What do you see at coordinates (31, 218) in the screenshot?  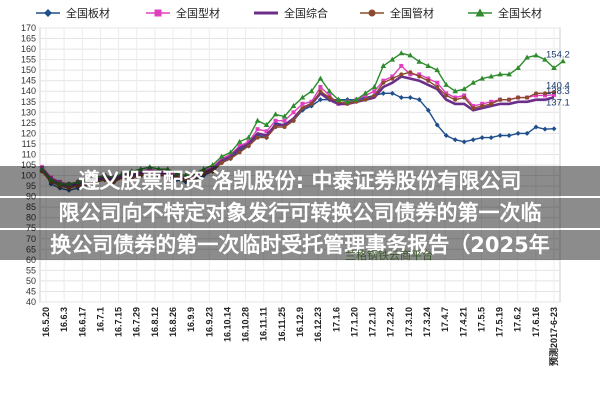 I see `y-tick-label: 80` at bounding box center [31, 218].